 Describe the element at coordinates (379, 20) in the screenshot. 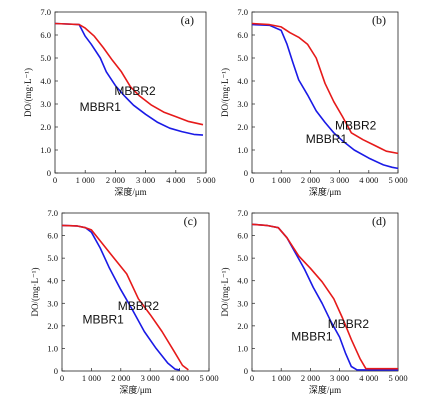

I see `panel-label: (b)` at that location.